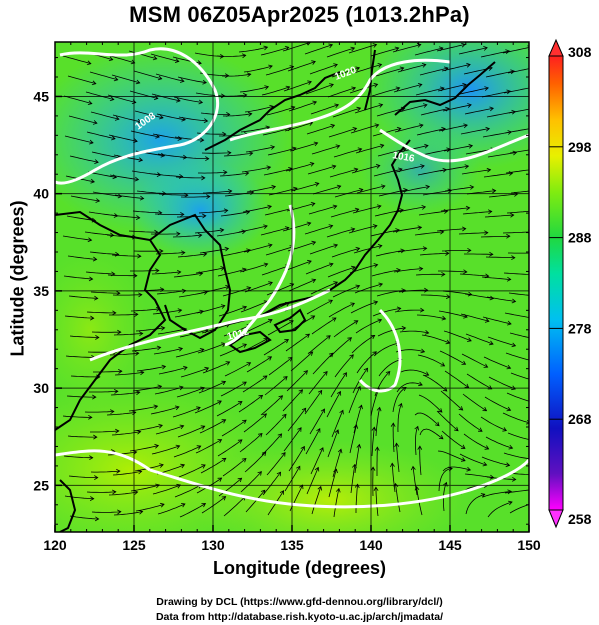 The image size is (599, 625). What do you see at coordinates (580, 238) in the screenshot?
I see `colorbar-tick-label: 288` at bounding box center [580, 238].